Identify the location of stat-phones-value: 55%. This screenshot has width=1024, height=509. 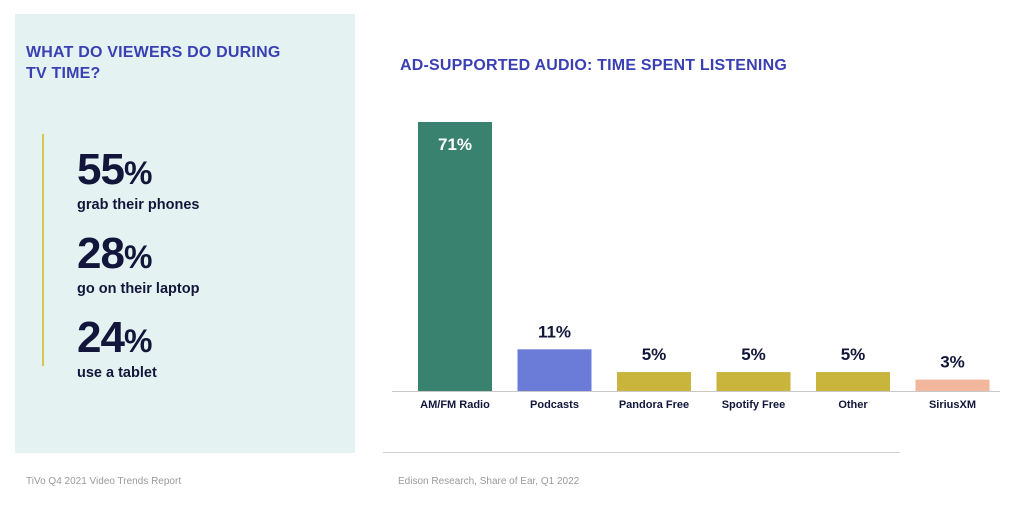
(138, 171).